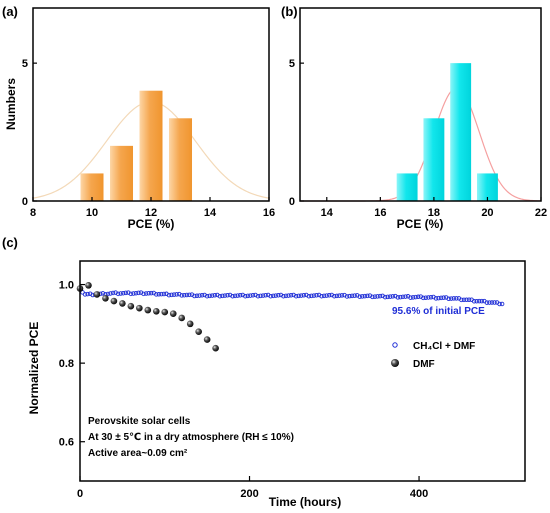 This screenshot has height=513, width=550. What do you see at coordinates (444, 346) in the screenshot?
I see `legend-label-ch4cl-dmf: CH₄Cl + DMF` at bounding box center [444, 346].